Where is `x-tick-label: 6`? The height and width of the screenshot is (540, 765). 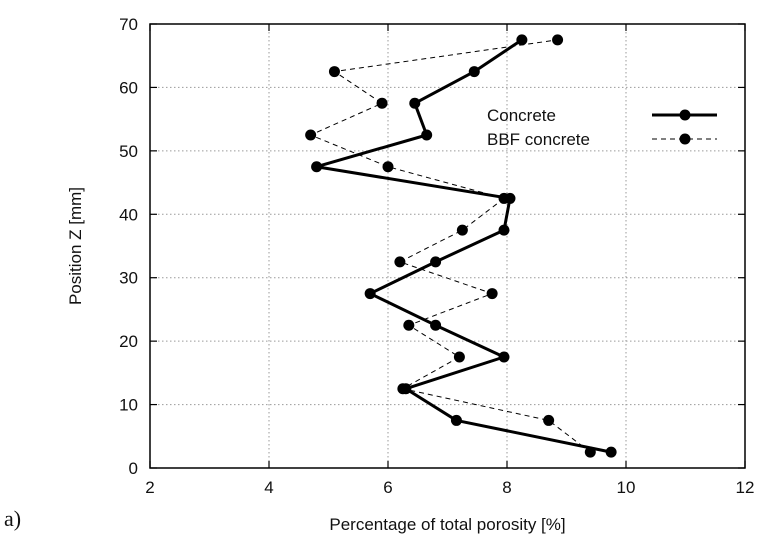 x-tick-label: 6 is located at coordinates (387, 487).